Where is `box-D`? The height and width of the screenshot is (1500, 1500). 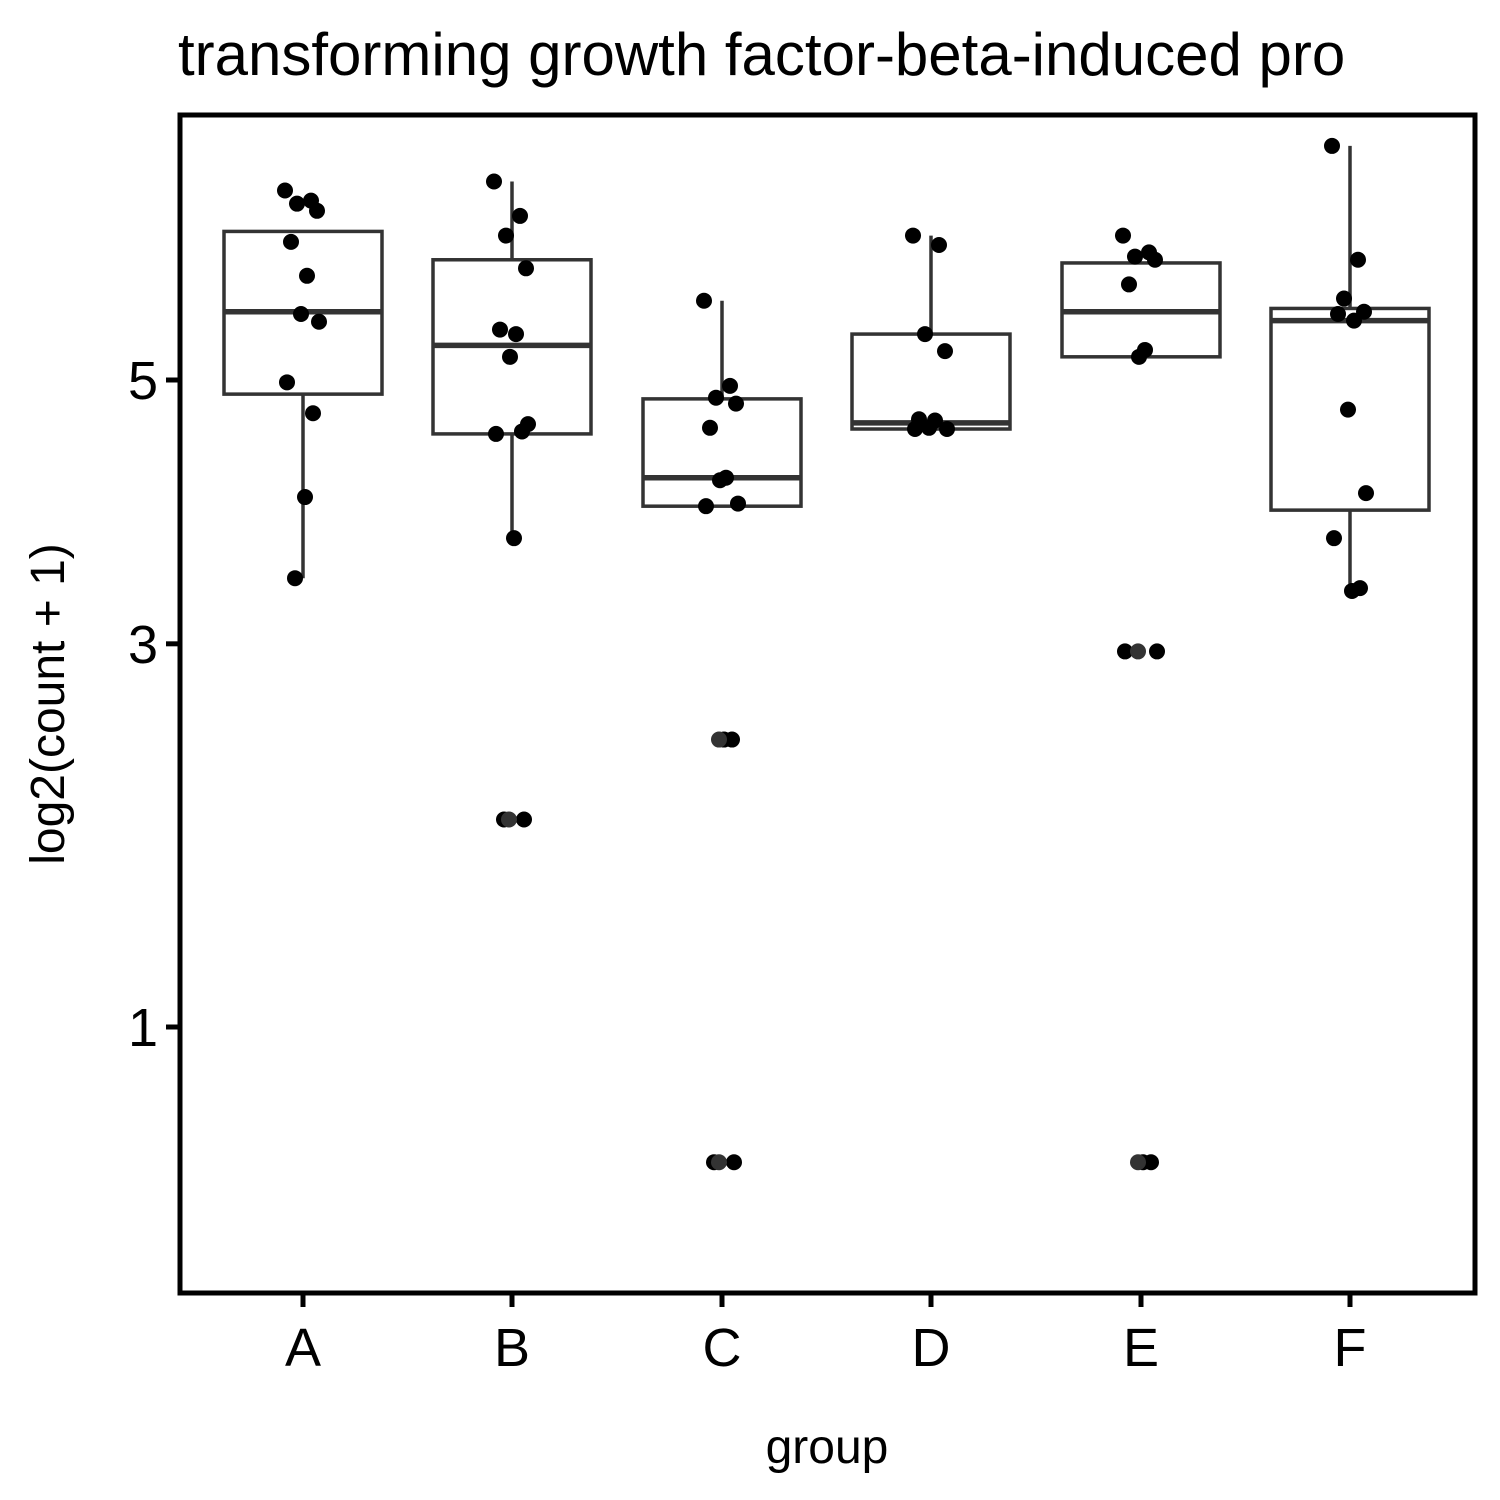 box-D is located at coordinates (931, 333).